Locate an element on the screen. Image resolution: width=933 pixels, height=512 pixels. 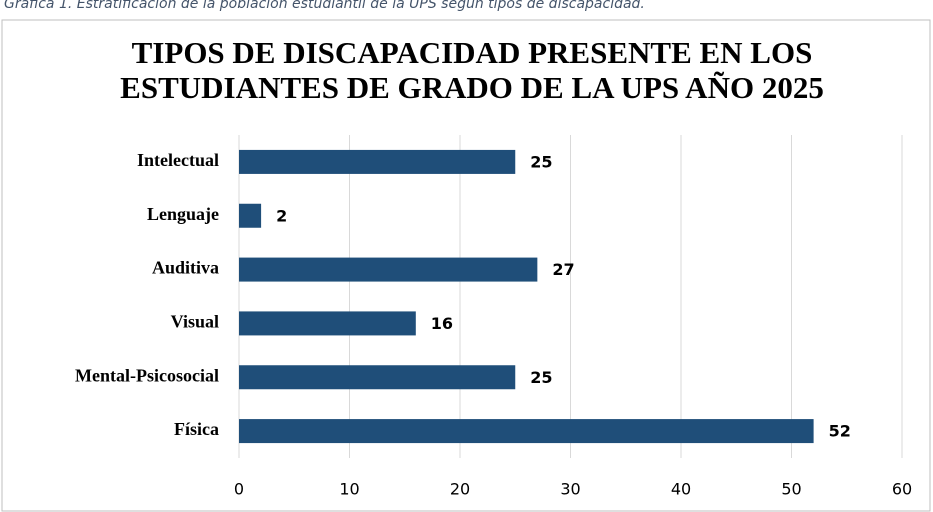
x-tick-label: 20 is located at coordinates (460, 489).